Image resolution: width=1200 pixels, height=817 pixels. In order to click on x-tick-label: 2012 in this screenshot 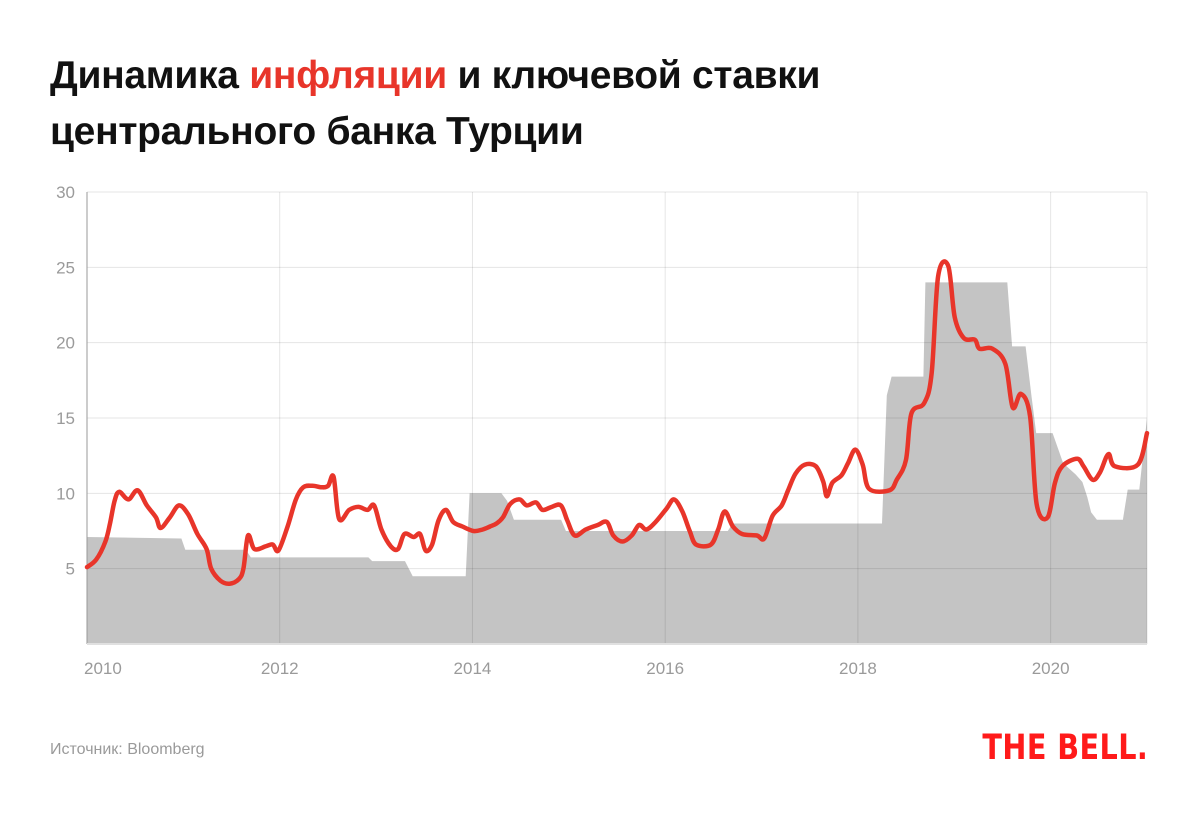, I will do `click(280, 668)`.